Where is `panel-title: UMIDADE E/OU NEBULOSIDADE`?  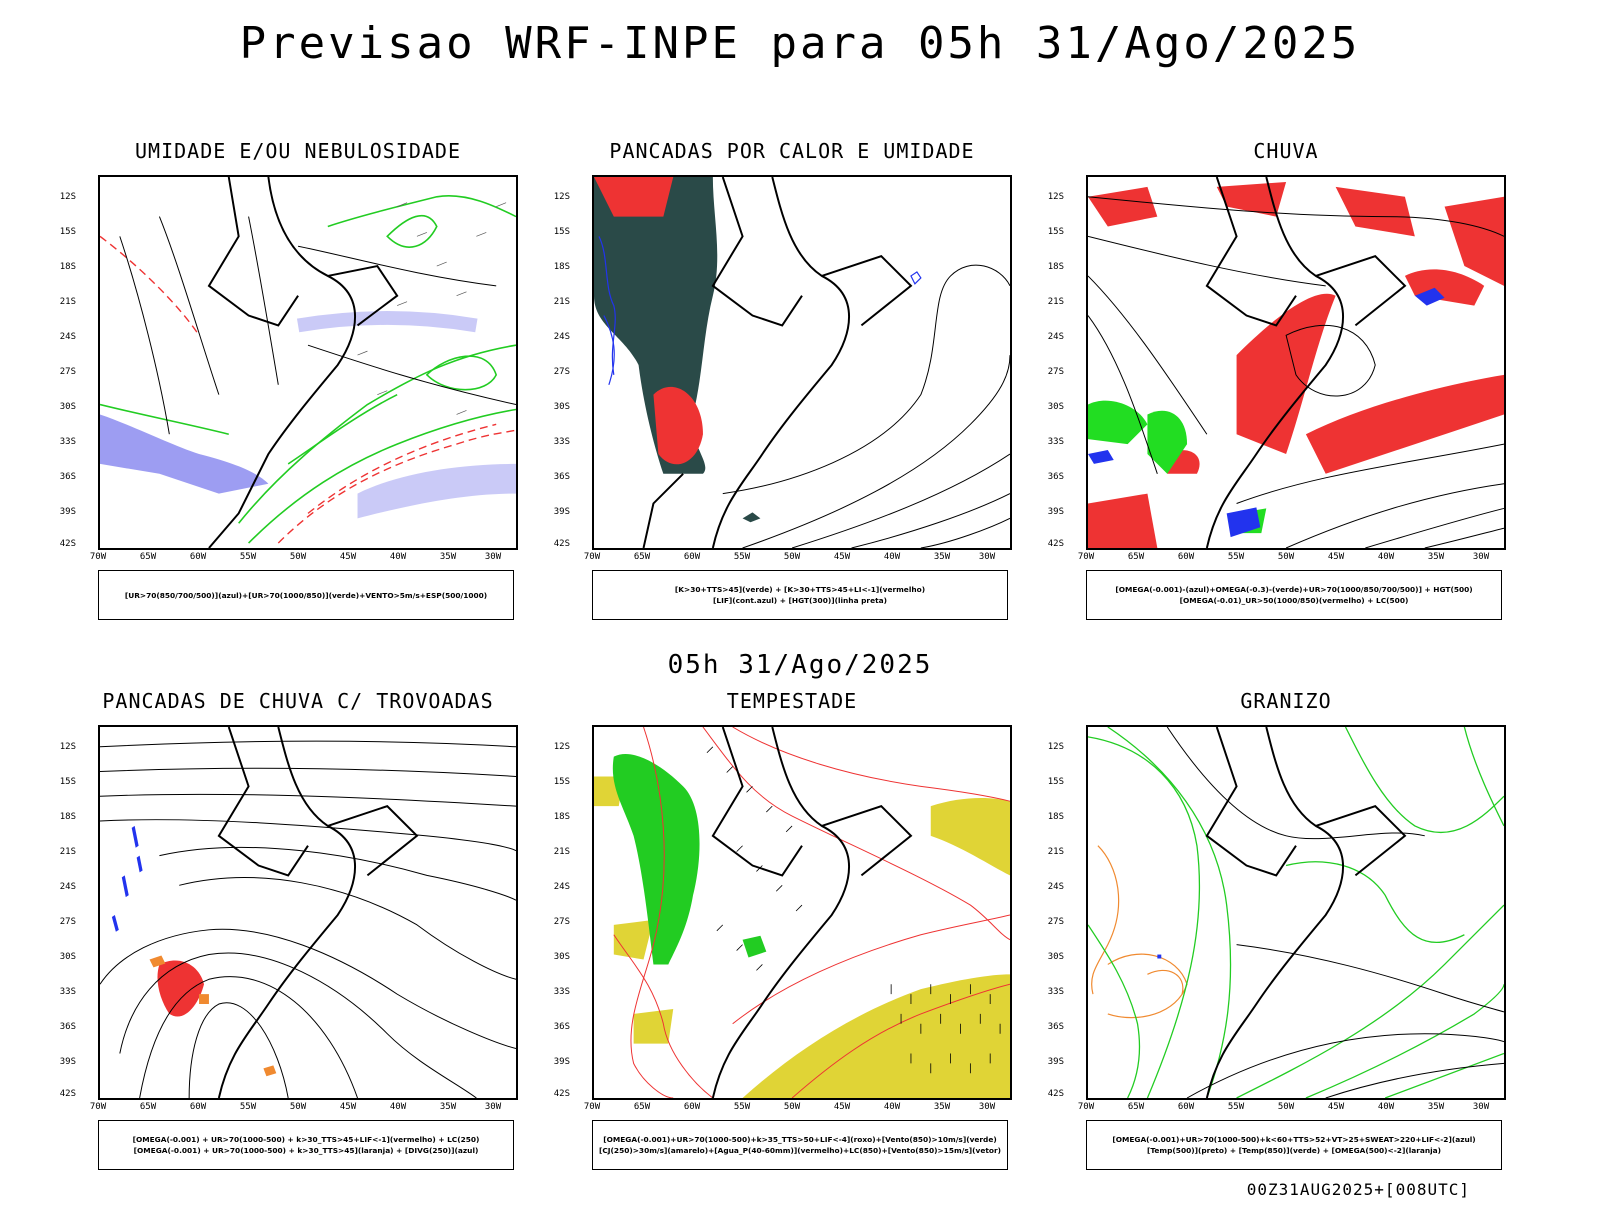
panel-title: UMIDADE E/OU NEBULOSIDADE is located at coordinates (298, 151).